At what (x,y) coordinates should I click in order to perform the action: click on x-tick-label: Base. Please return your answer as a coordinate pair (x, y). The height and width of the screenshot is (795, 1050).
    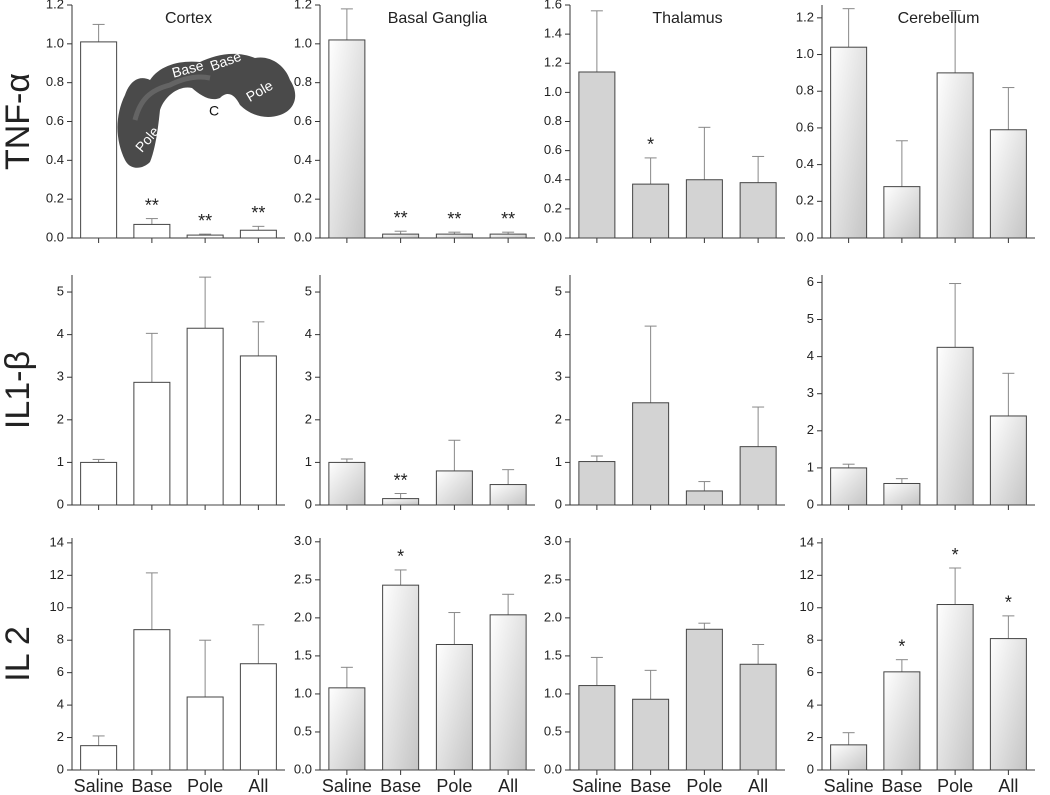
    Looking at the image, I should click on (400, 785).